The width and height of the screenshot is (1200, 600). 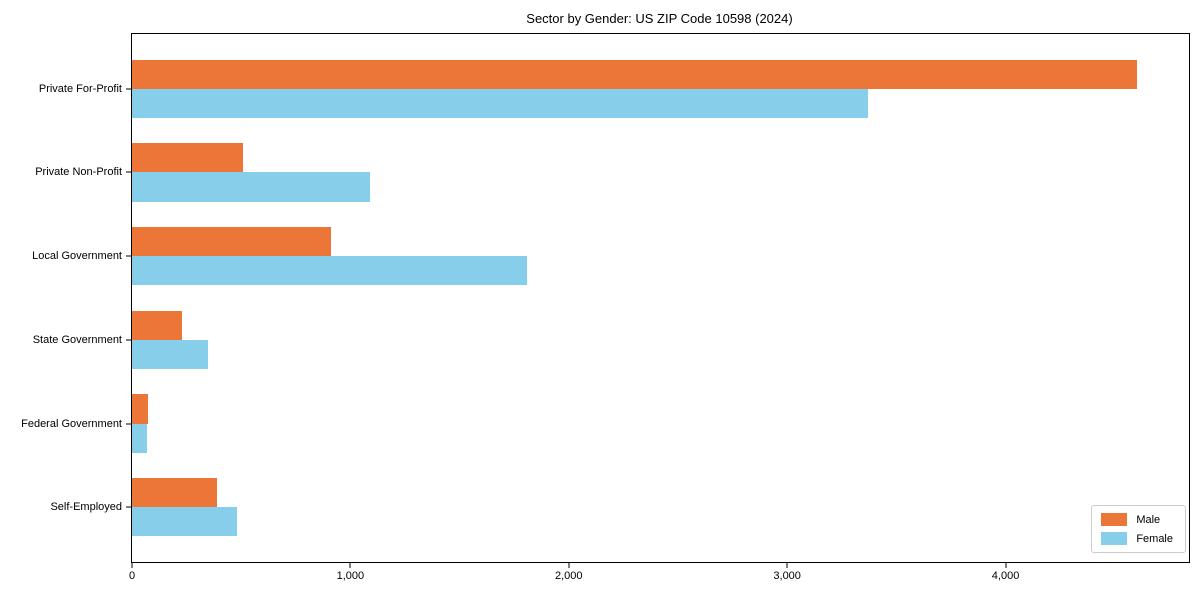 I want to click on x-tick-label-0: 0, so click(x=132, y=576).